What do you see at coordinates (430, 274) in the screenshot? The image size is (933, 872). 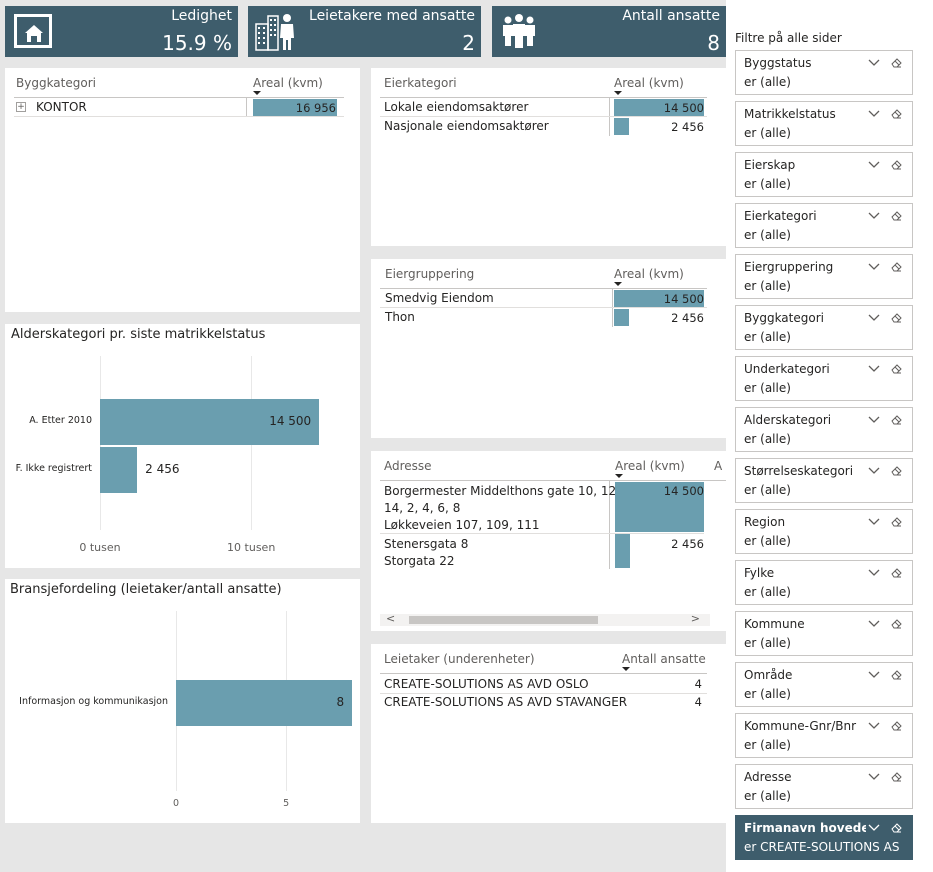 I see `eiergruppering-column-header: Eiergruppering` at bounding box center [430, 274].